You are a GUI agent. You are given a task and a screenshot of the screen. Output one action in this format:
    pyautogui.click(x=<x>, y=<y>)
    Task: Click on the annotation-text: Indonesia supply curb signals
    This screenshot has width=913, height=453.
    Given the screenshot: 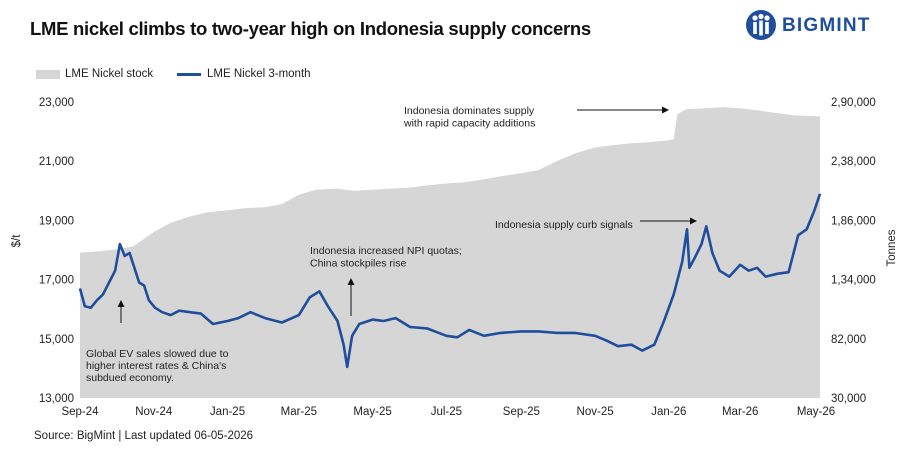 What is the action you would take?
    pyautogui.click(x=564, y=225)
    